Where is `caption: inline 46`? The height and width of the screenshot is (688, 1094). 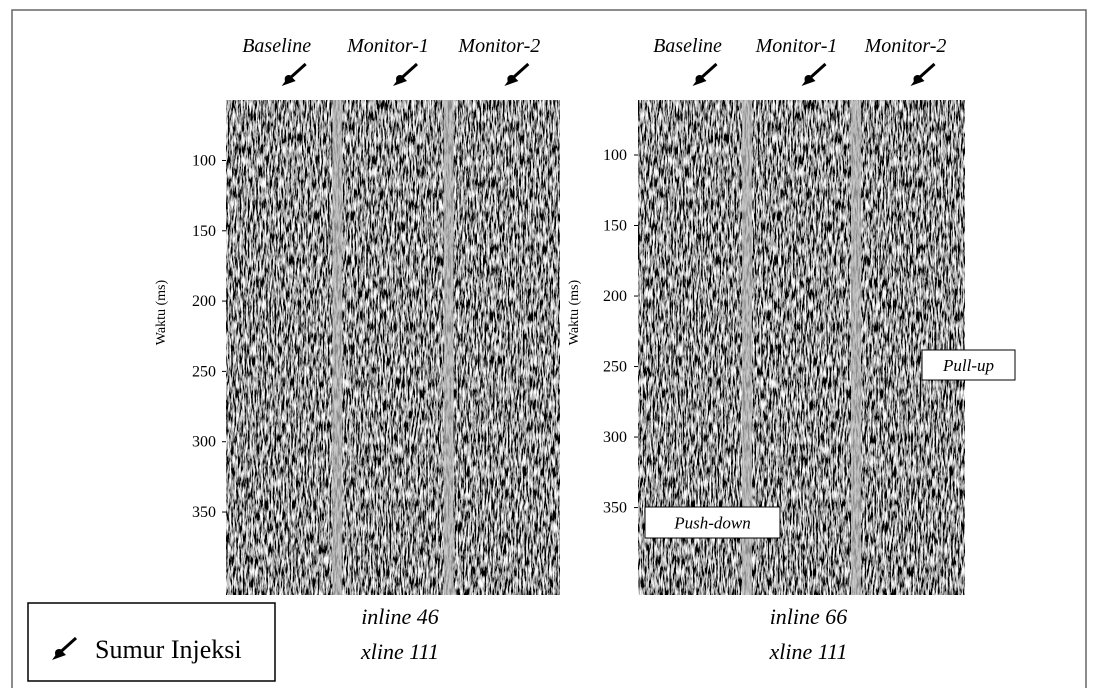
caption: inline 46 is located at coordinates (400, 616).